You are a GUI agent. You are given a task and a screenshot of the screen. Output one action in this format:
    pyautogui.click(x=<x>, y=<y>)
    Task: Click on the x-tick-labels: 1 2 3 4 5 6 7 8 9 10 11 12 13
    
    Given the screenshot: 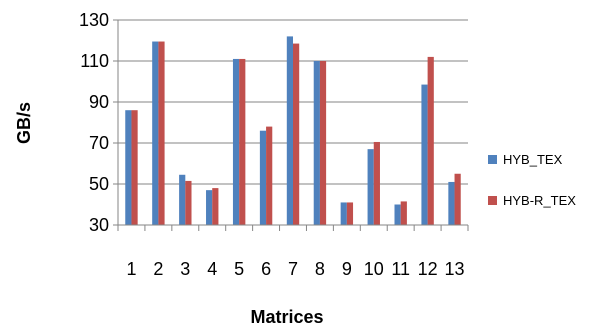 What is the action you would take?
    pyautogui.click(x=295, y=269)
    